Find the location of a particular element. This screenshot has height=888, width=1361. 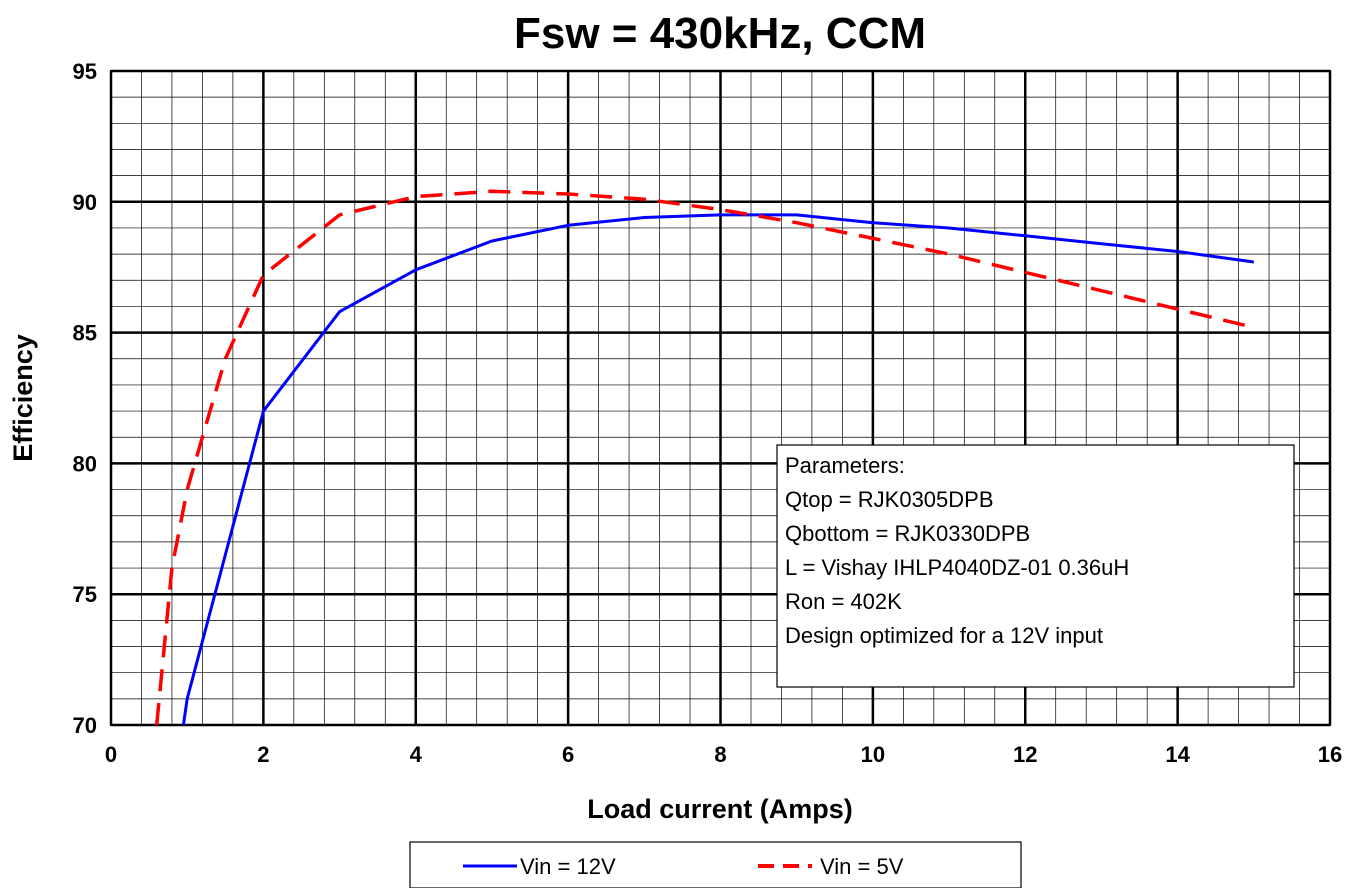

x-tick-label: 6 is located at coordinates (568, 754).